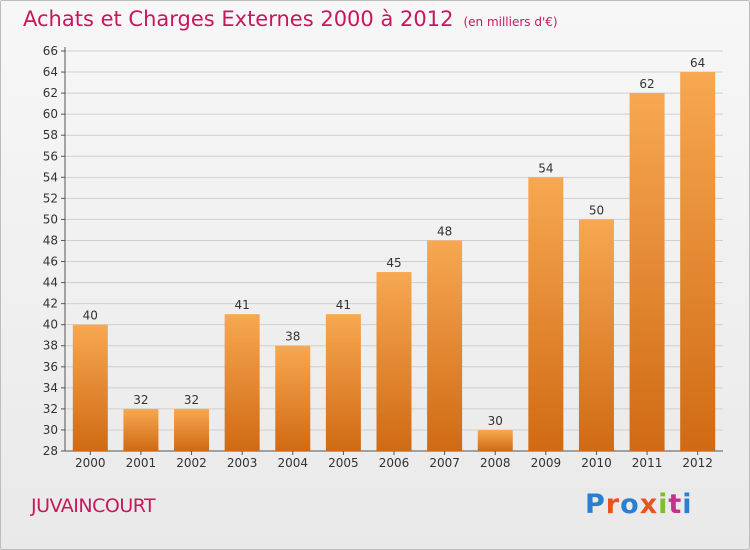  What do you see at coordinates (50, 72) in the screenshot?
I see `y-tick-label: 64` at bounding box center [50, 72].